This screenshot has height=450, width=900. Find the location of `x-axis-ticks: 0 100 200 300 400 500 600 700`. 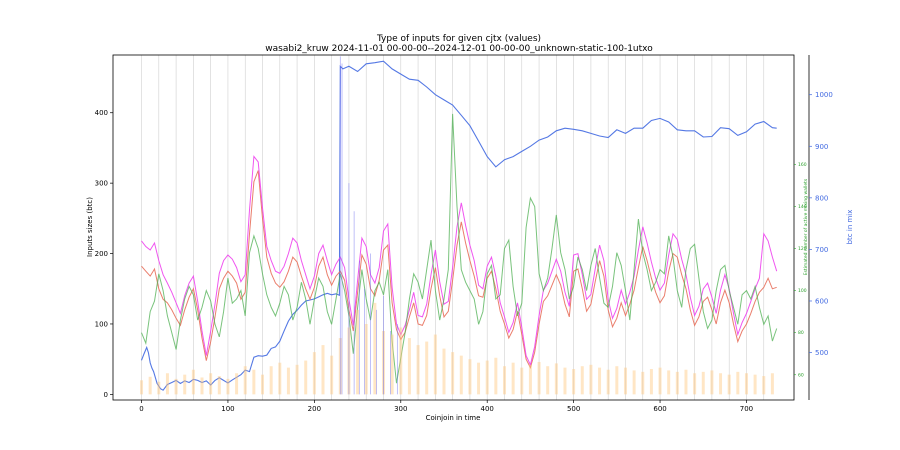

x-axis-ticks: 0 100 200 300 400 500 600 700 is located at coordinates (446, 406).